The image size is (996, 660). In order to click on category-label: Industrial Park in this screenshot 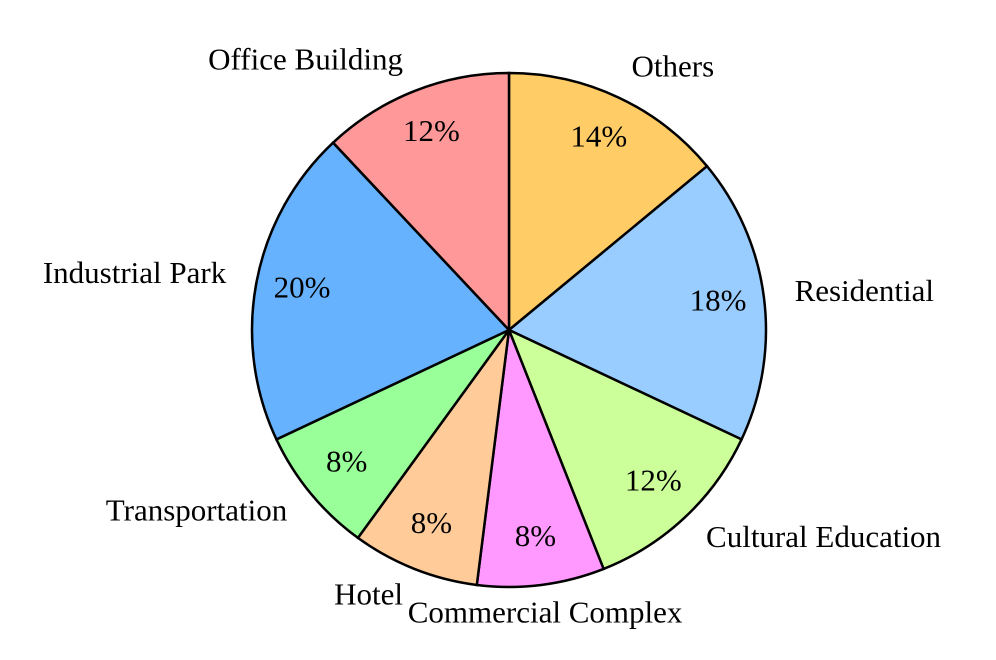, I will do `click(135, 272)`.